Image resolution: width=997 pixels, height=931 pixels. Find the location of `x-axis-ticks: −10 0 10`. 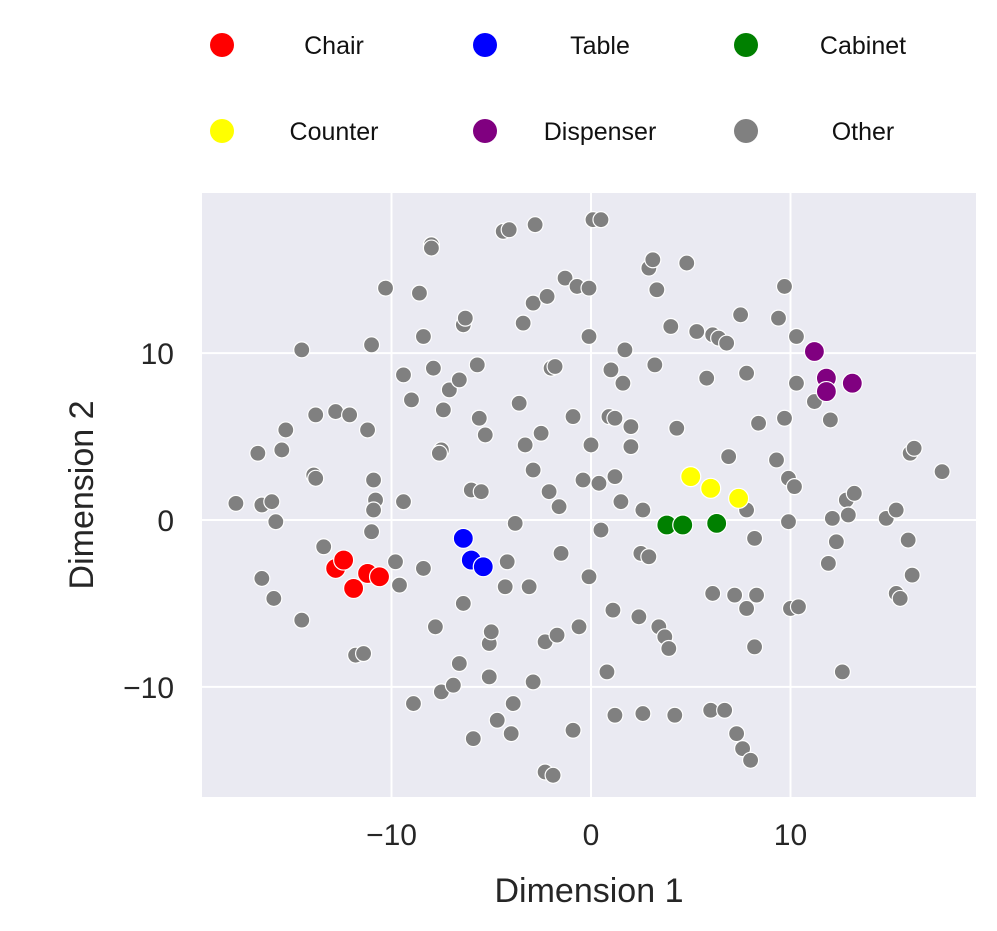

x-axis-ticks: −10 0 10 is located at coordinates (586, 835).